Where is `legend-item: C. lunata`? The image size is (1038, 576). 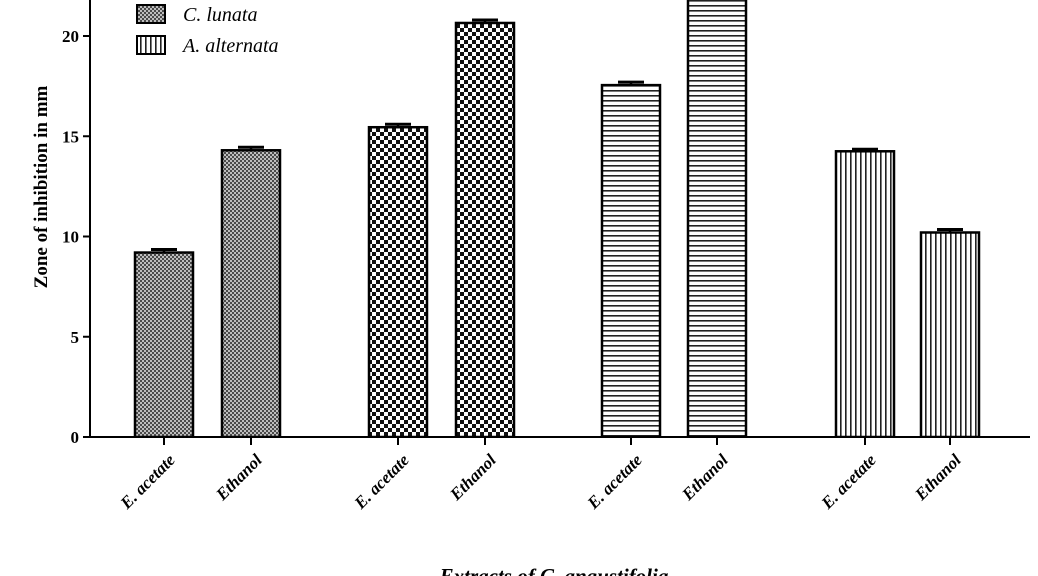 legend-item: C. lunata is located at coordinates (196, 15).